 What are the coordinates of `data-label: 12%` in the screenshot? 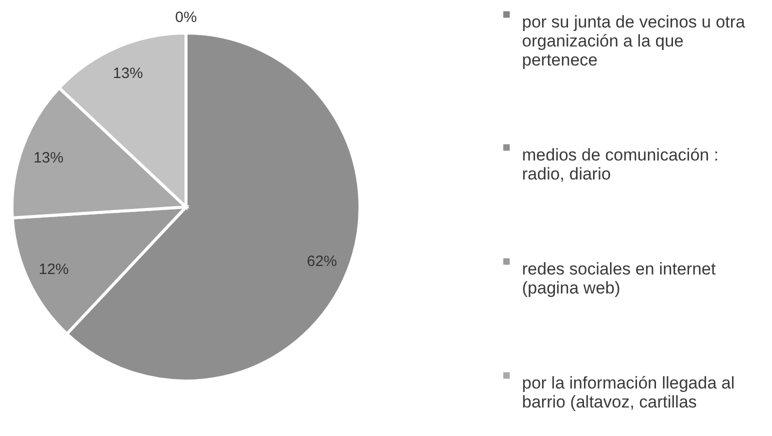 It's located at (53, 269).